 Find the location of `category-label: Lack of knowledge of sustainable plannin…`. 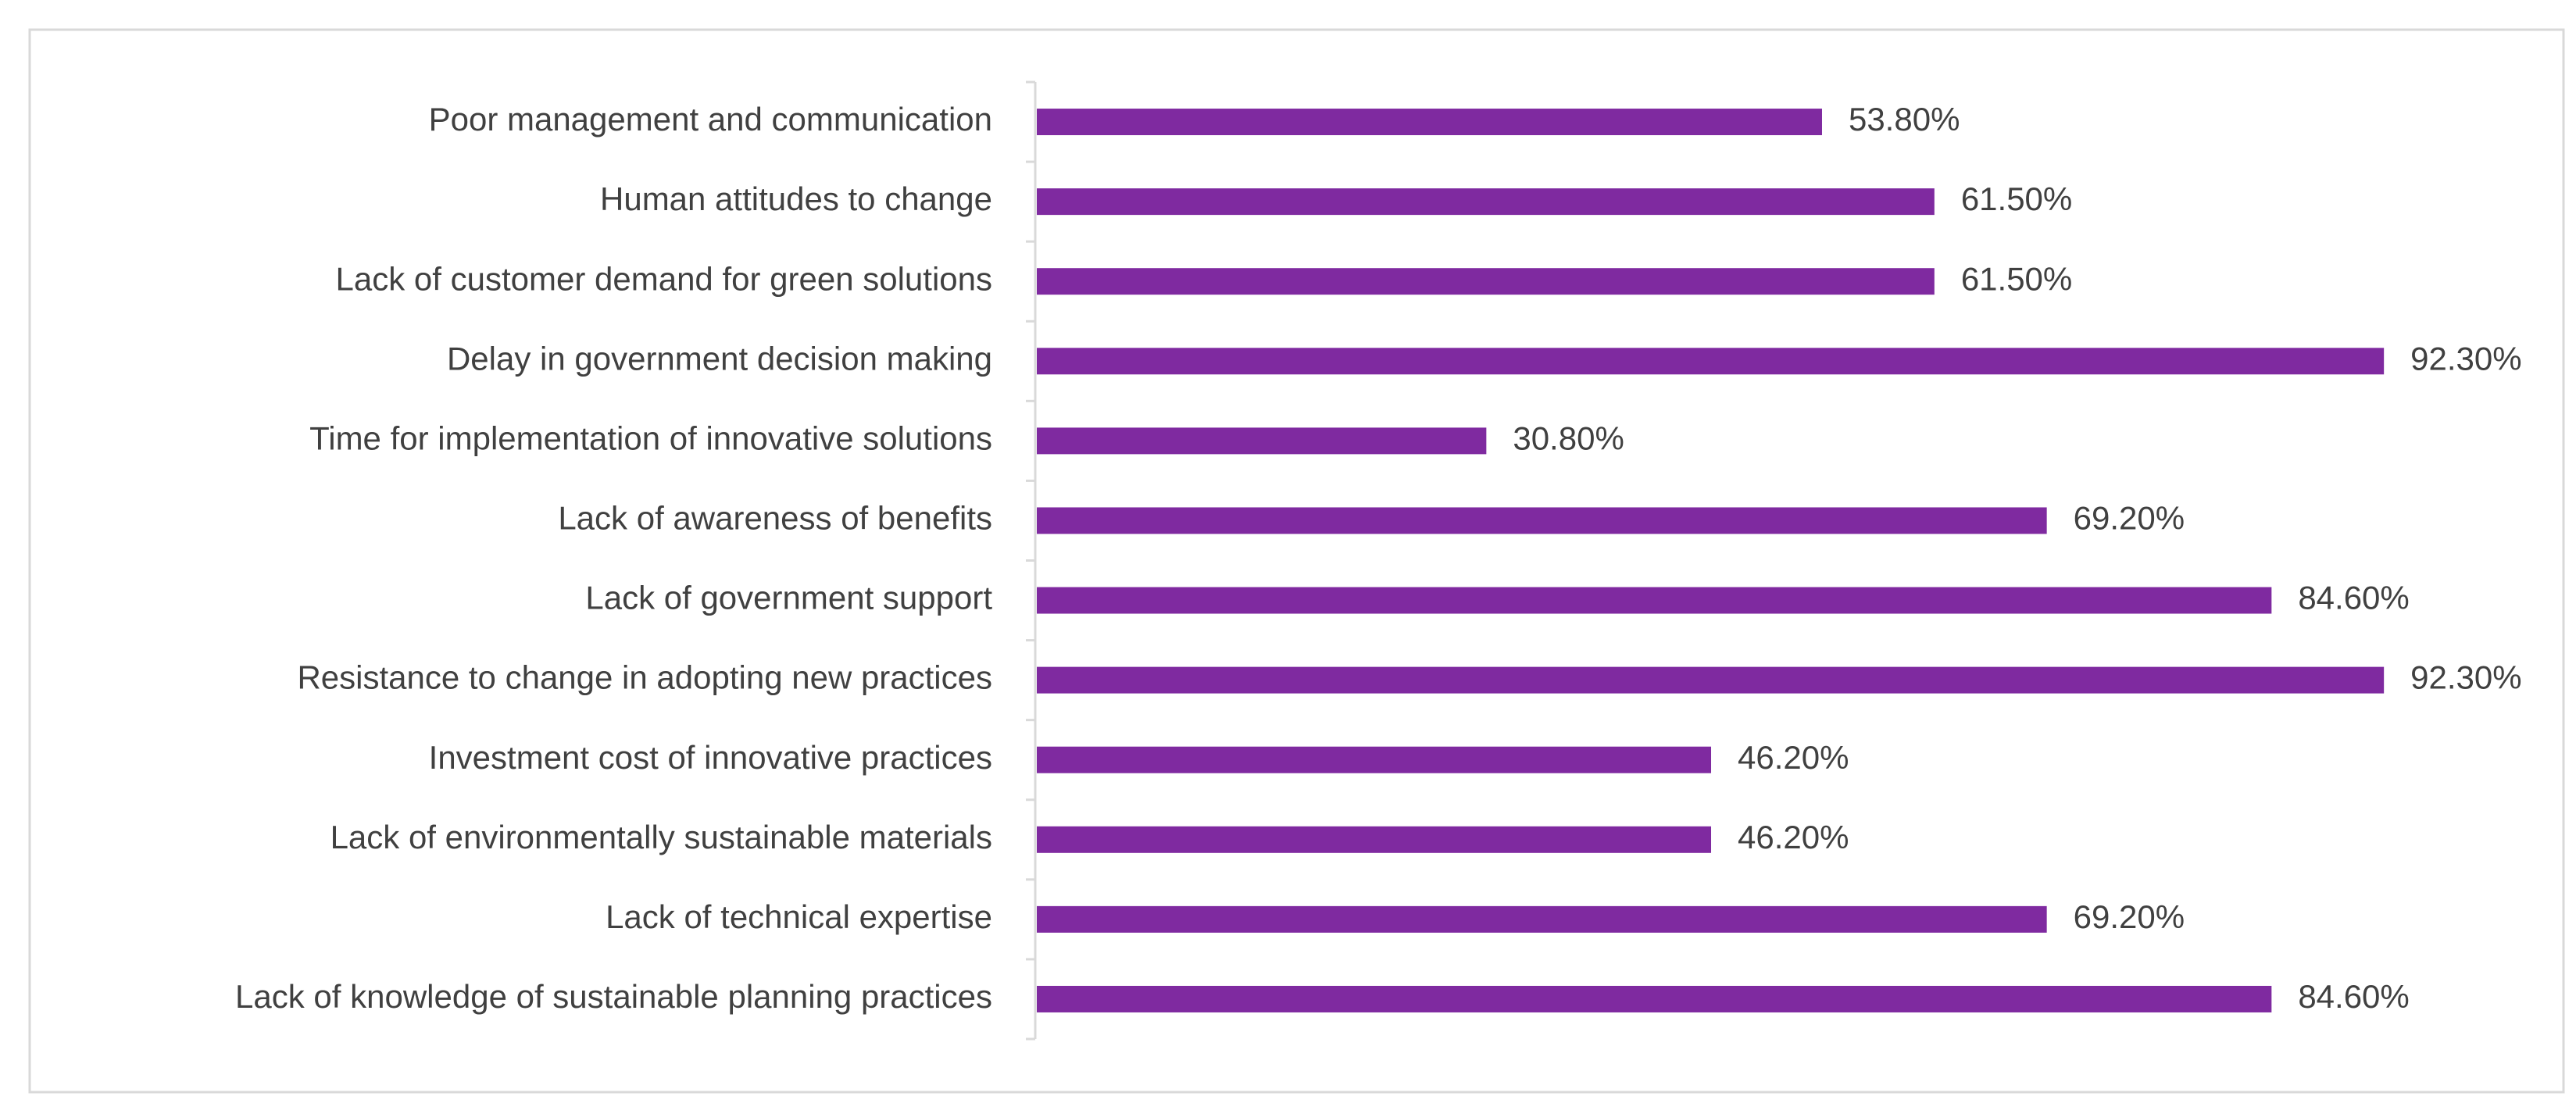

category-label: Lack of knowledge of sustainable plannin… is located at coordinates (614, 996).